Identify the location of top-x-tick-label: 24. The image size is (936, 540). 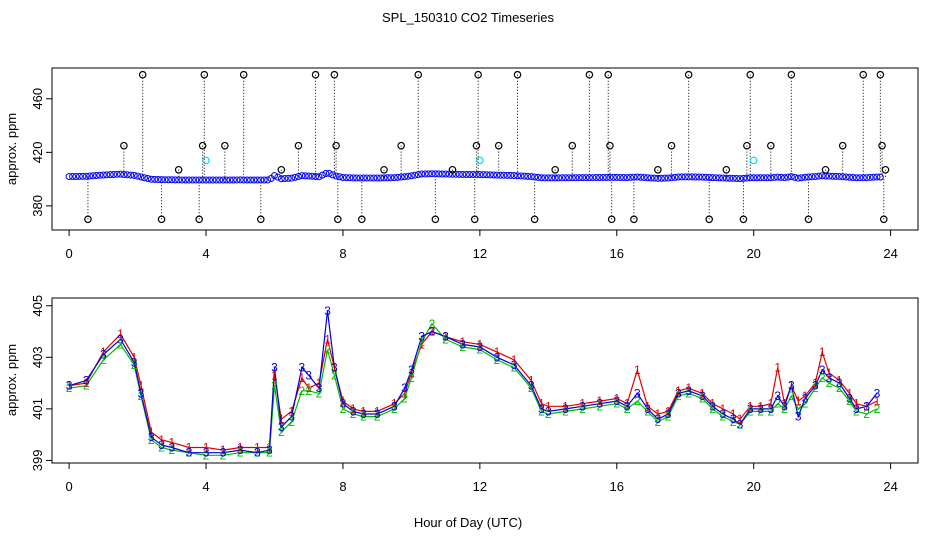
(890, 253).